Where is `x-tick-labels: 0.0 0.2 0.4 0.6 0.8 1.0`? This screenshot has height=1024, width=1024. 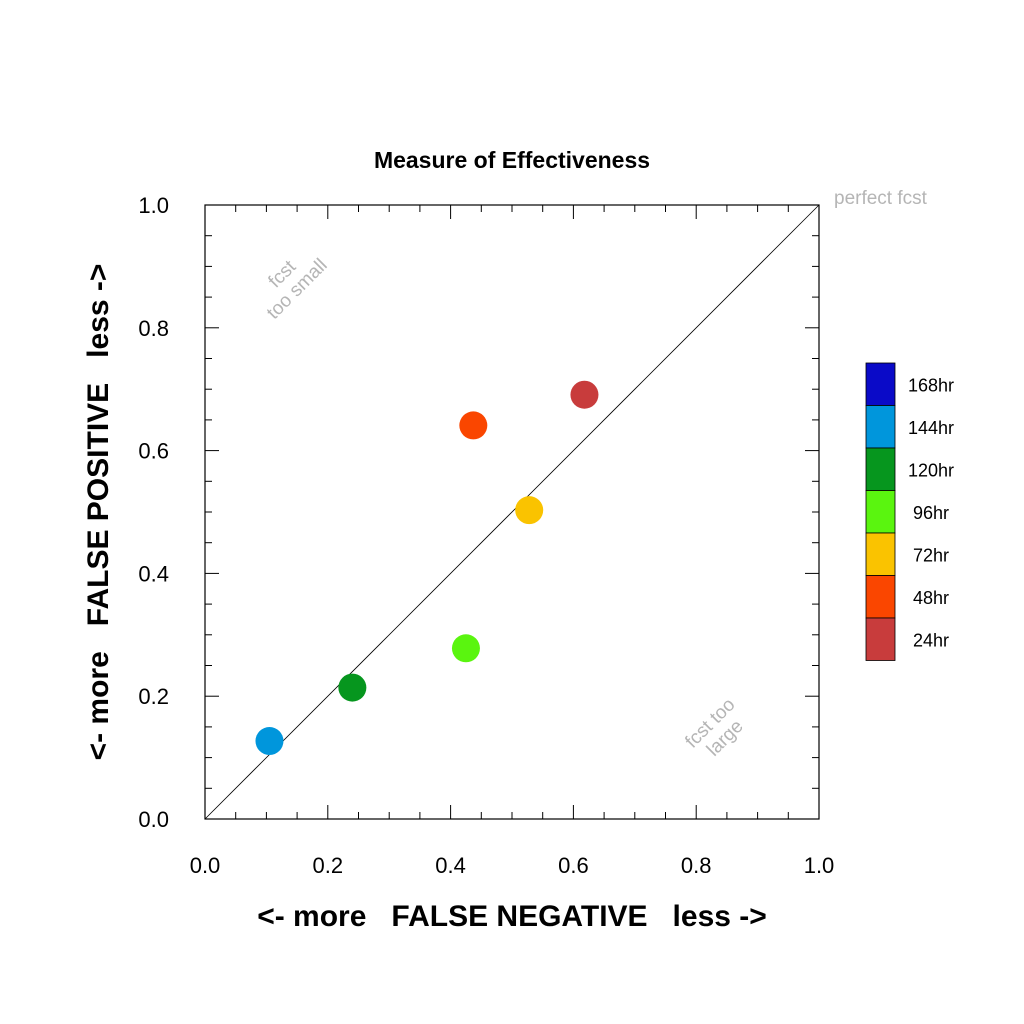
x-tick-labels: 0.0 0.2 0.4 0.6 0.8 1.0 is located at coordinates (512, 865).